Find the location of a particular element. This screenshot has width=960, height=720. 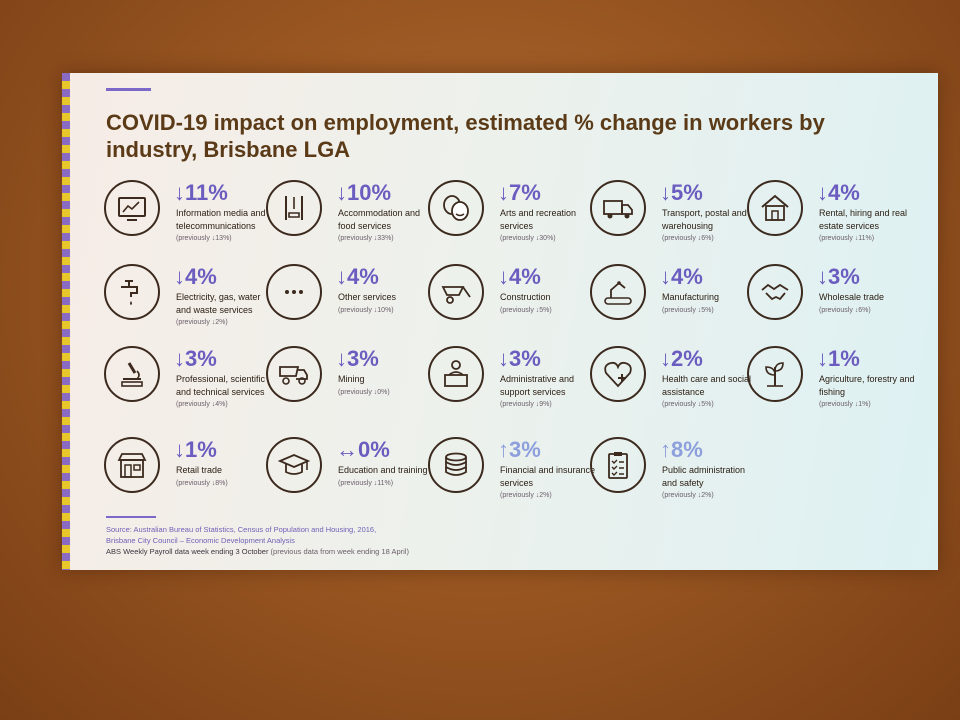

industry-previous-value: (previously ↓9%) is located at coordinates (526, 404).